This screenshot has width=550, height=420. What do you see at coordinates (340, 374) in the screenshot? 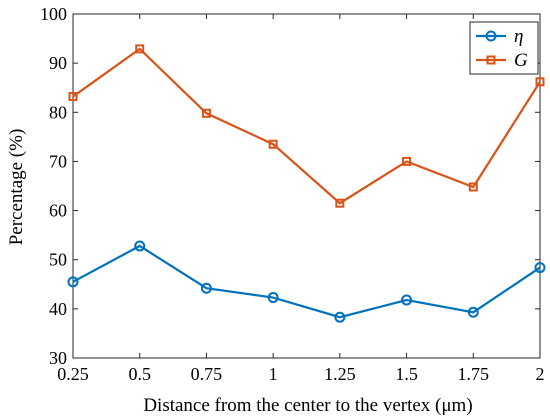
I see `x-tick-label: 1.25` at bounding box center [340, 374].